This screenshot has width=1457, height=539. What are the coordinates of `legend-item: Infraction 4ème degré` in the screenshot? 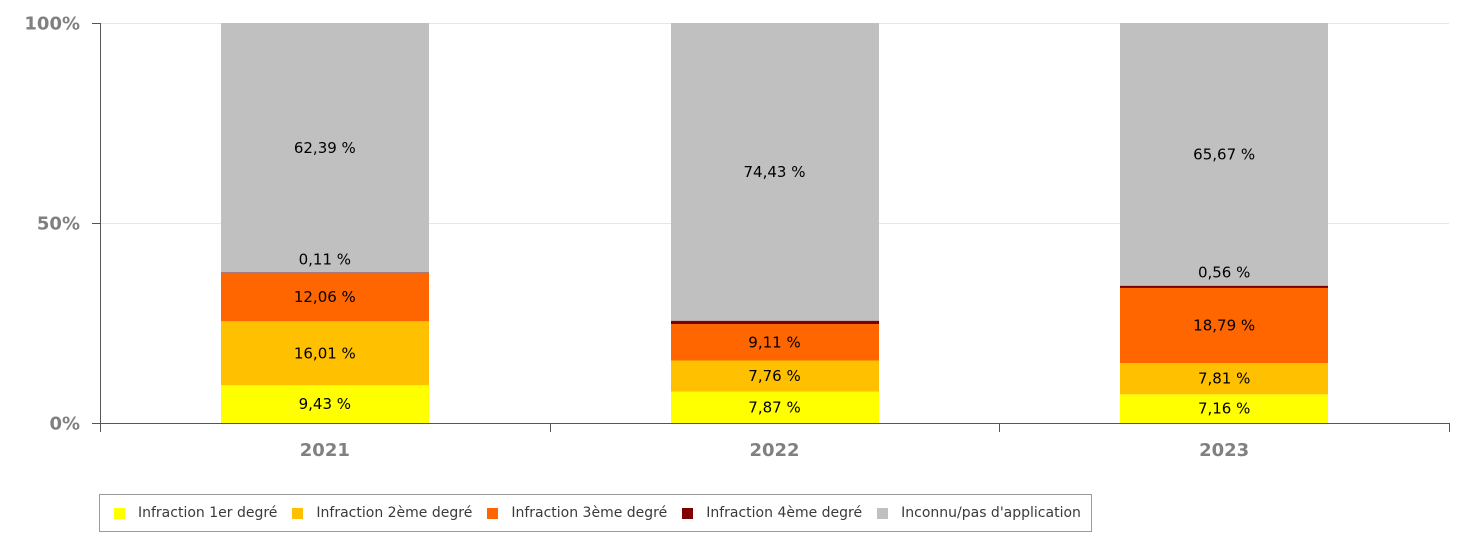 It's located at (772, 513).